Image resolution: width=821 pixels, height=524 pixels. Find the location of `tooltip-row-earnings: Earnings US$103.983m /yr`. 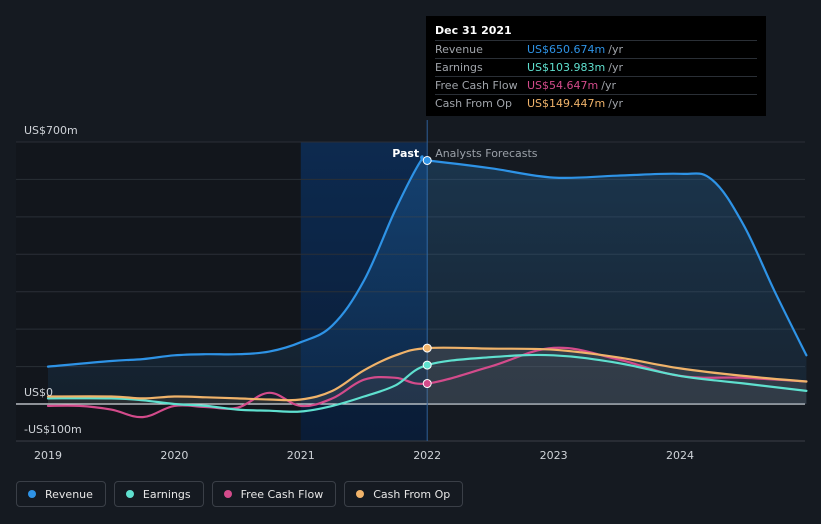

tooltip-row-earnings: Earnings US$103.983m /yr is located at coordinates (596, 67).